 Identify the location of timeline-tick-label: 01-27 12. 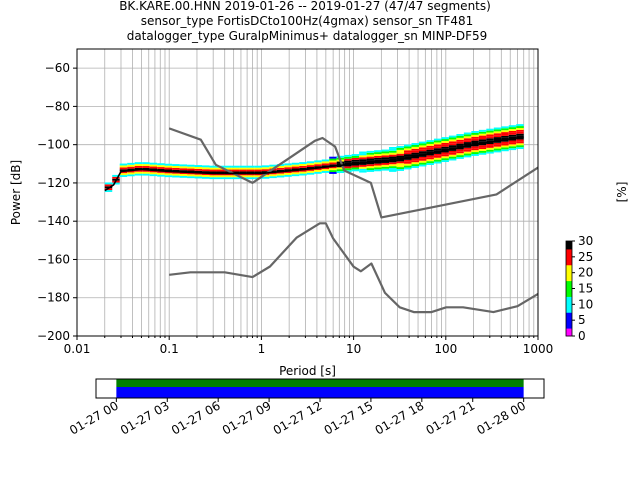
(298, 417).